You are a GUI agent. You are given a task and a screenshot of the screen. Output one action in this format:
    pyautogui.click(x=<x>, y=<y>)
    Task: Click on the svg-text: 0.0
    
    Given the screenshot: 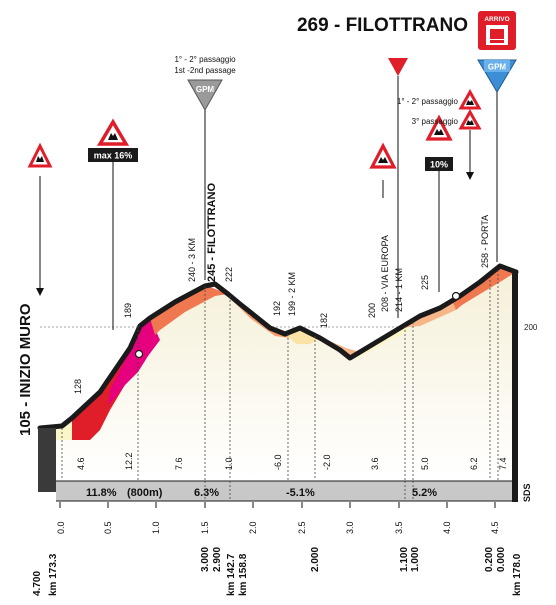 What is the action you would take?
    pyautogui.click(x=61, y=527)
    